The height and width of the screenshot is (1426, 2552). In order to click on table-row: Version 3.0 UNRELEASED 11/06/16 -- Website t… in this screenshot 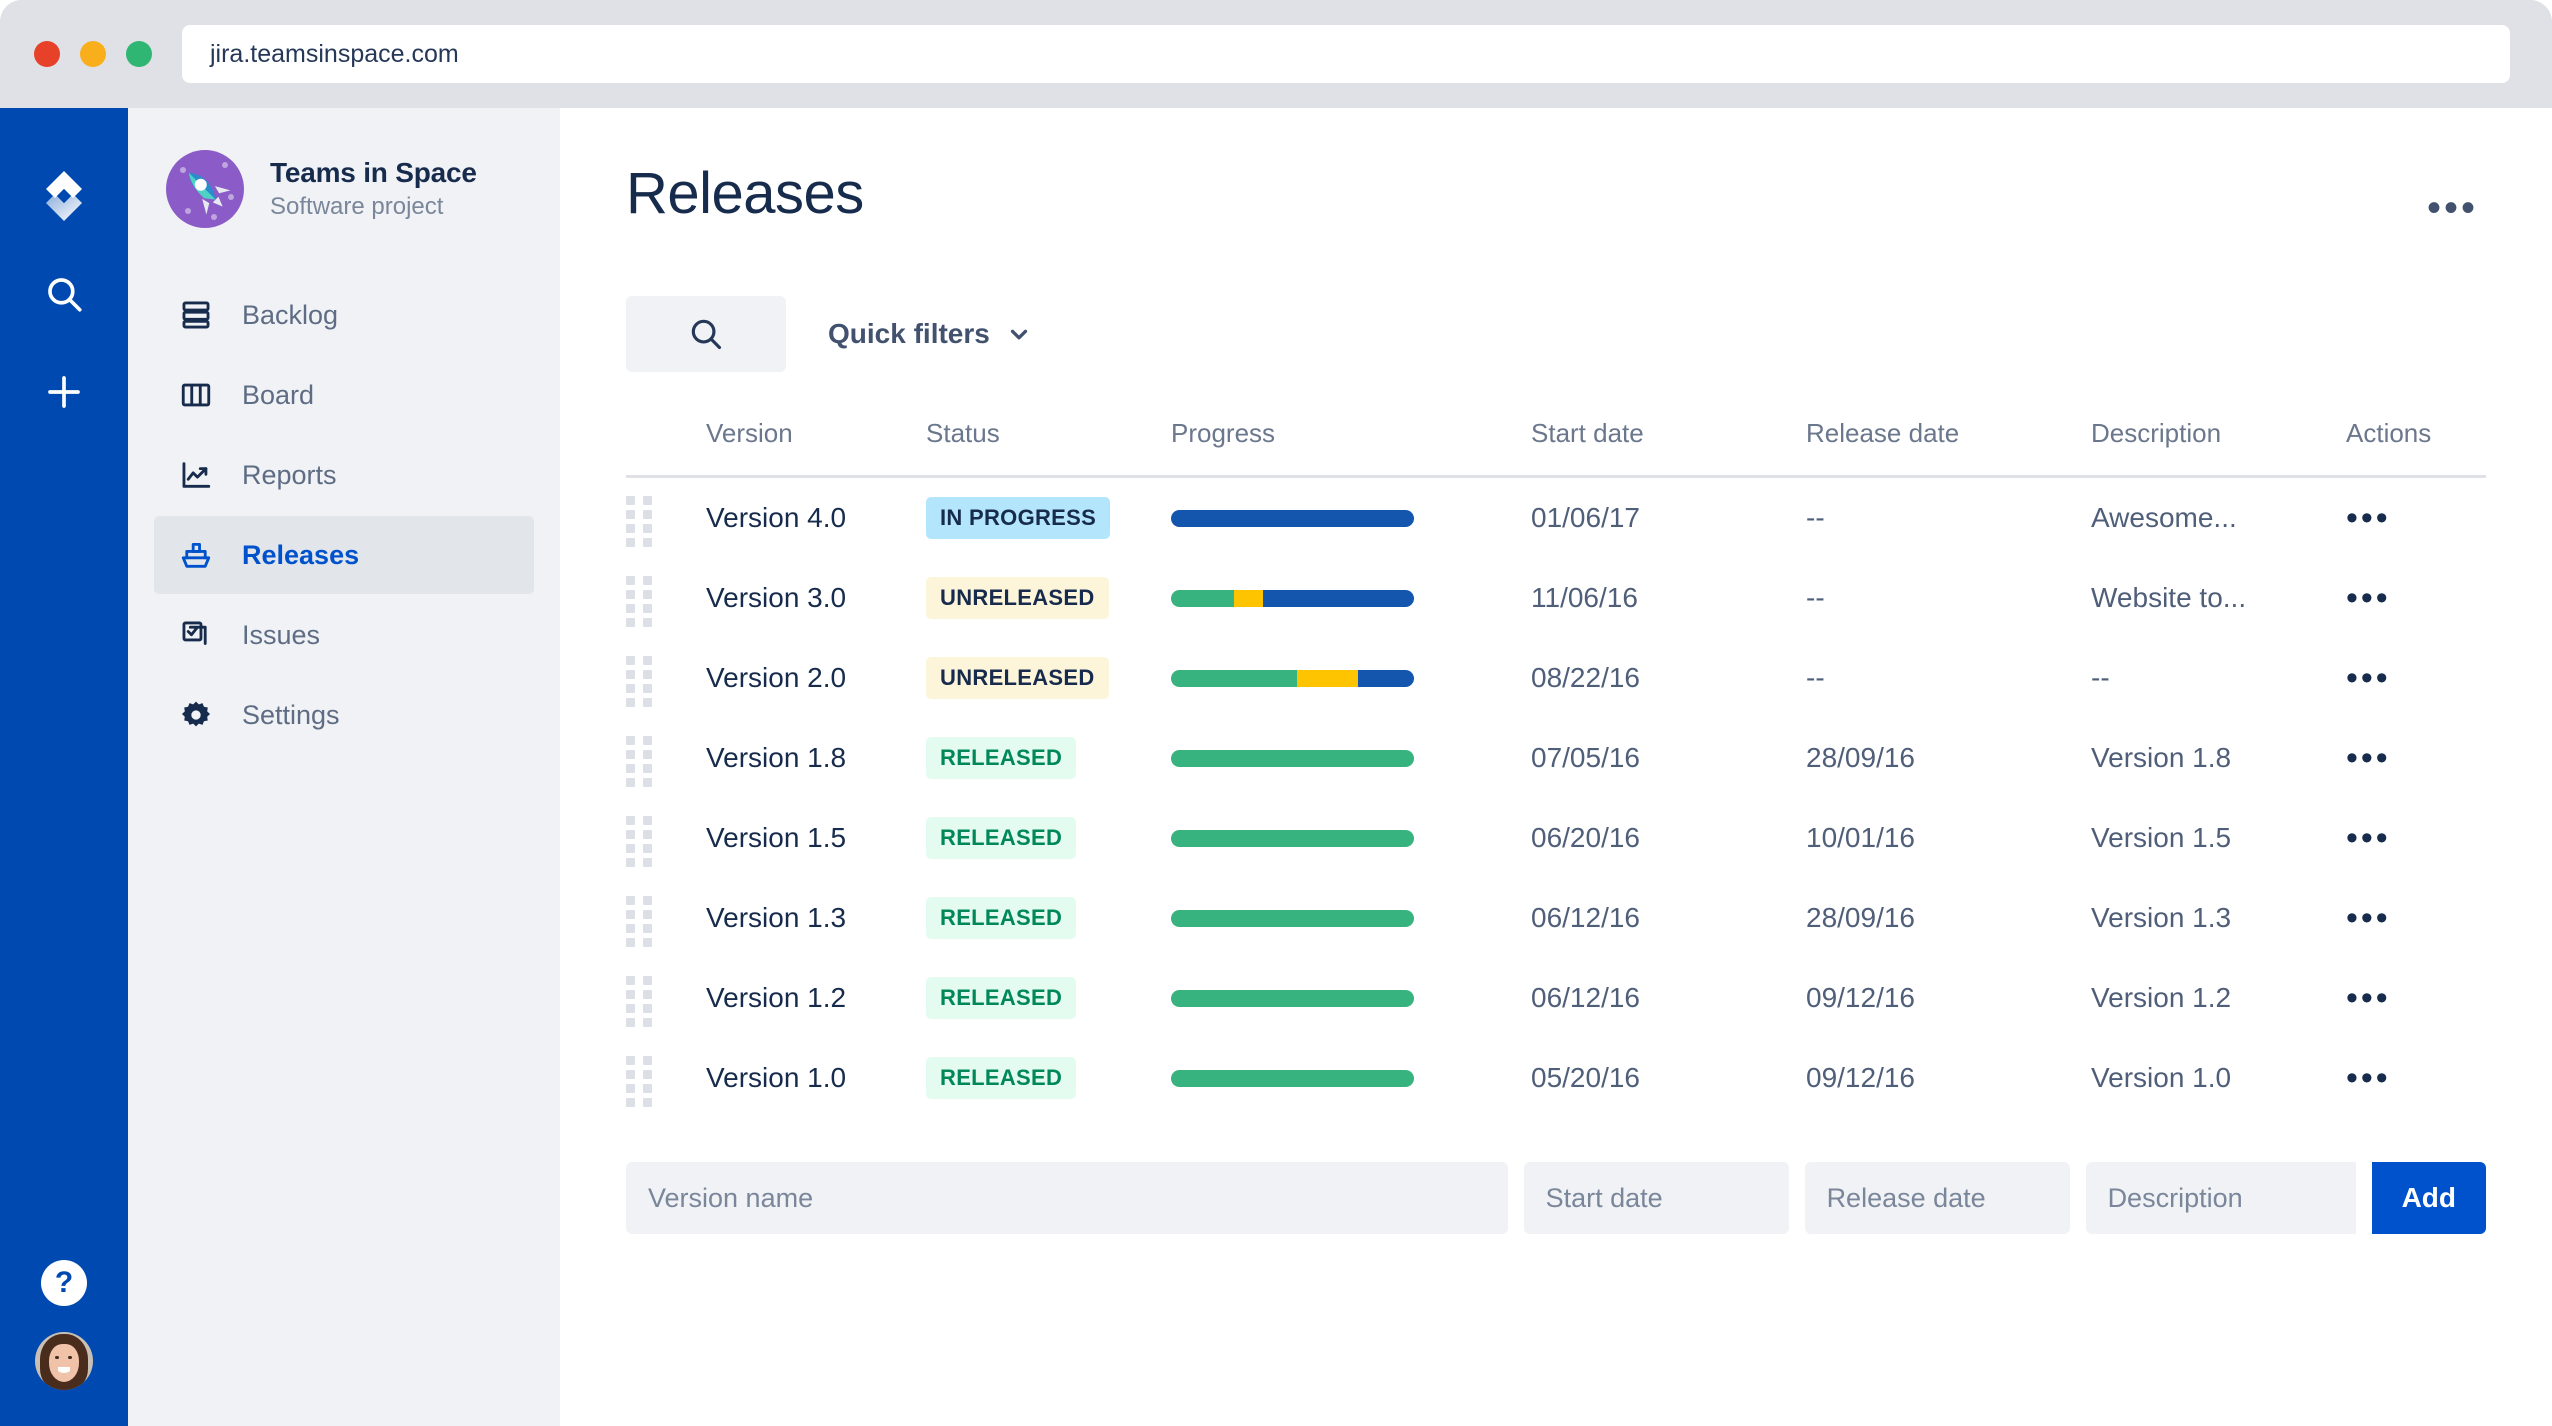, I will do `click(1556, 598)`.